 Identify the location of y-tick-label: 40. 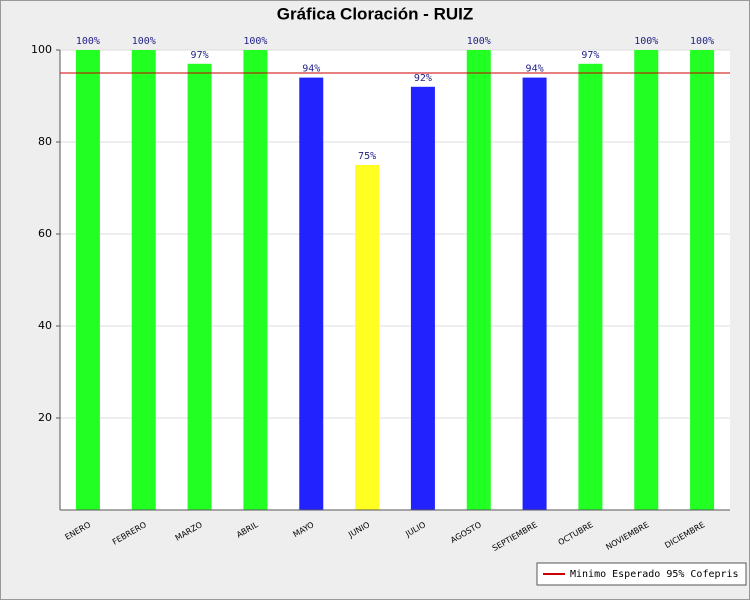
(45, 325).